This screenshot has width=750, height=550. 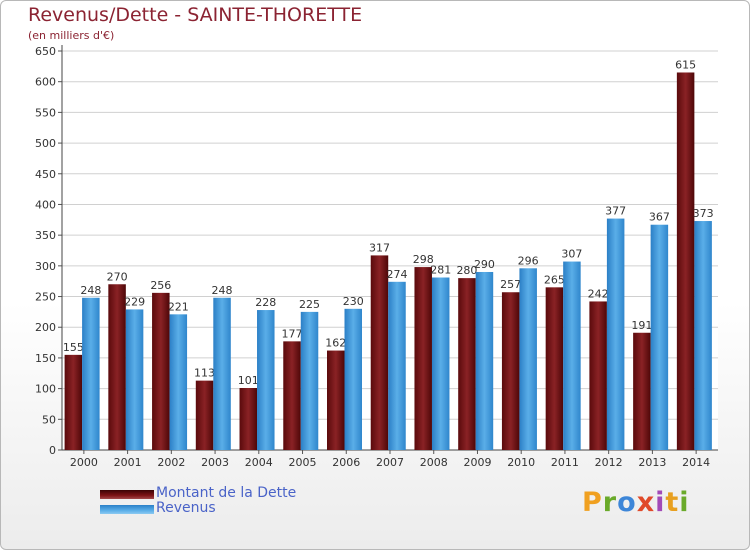 I want to click on legend-swatch-revenus, so click(x=127, y=509).